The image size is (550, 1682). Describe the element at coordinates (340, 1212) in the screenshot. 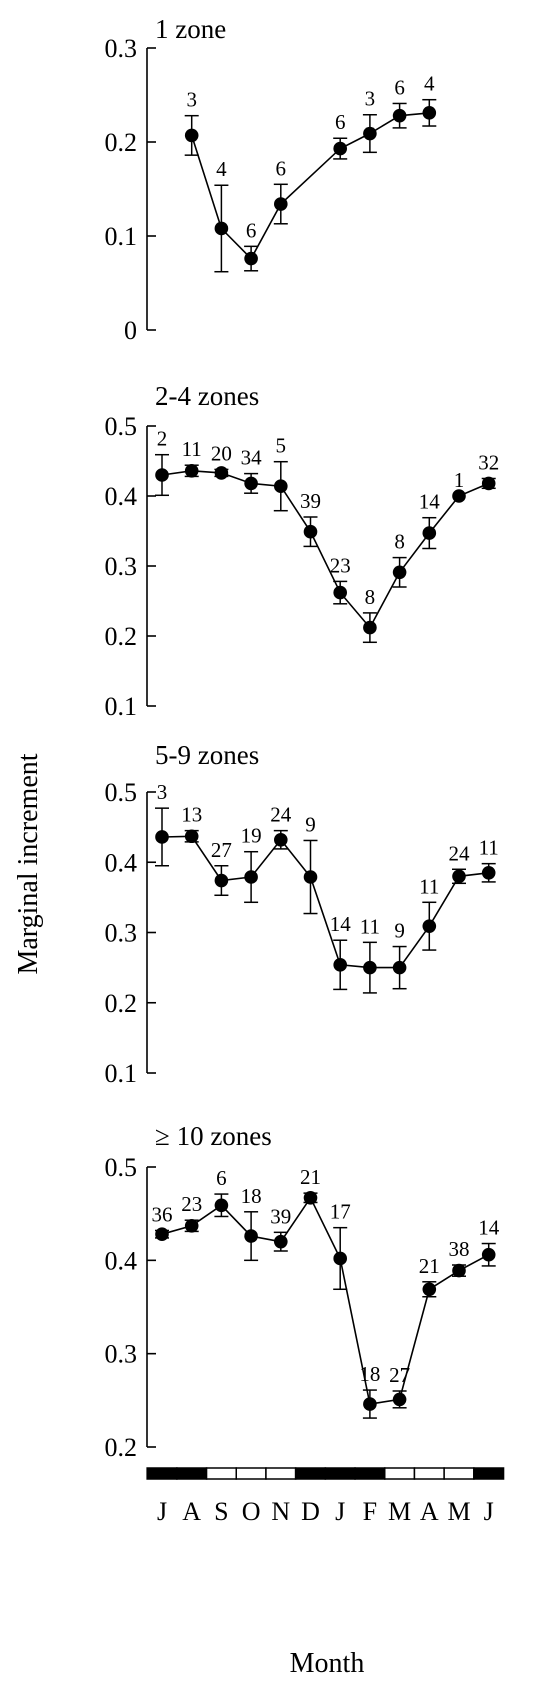

I see `sample-size-label: 17` at that location.